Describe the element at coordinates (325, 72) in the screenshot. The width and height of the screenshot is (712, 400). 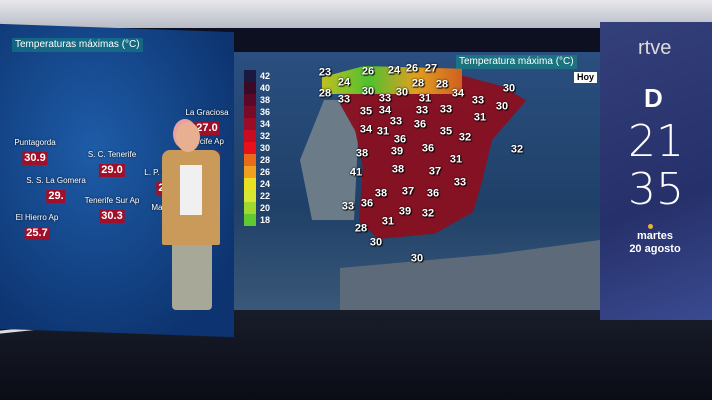
I see `temperature-value: 23` at that location.